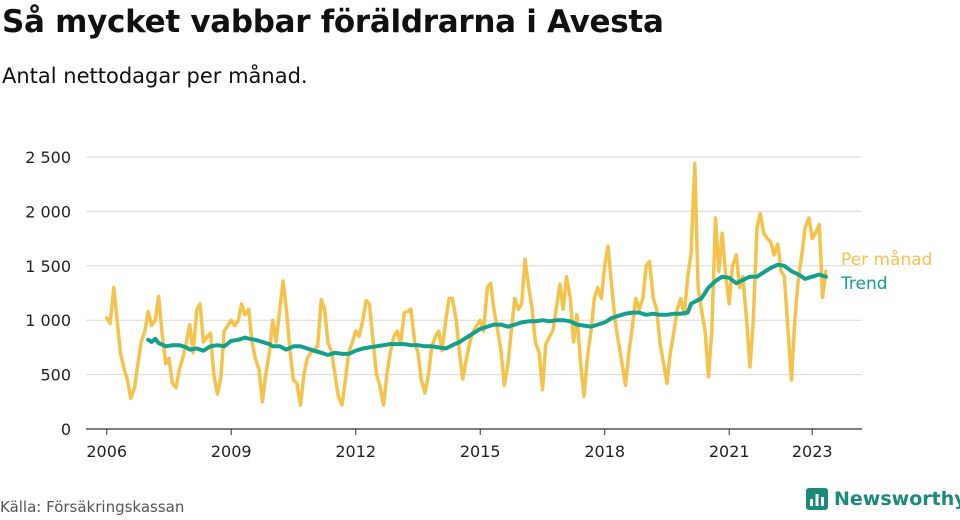  I want to click on x-tick-label: 2009, so click(231, 451).